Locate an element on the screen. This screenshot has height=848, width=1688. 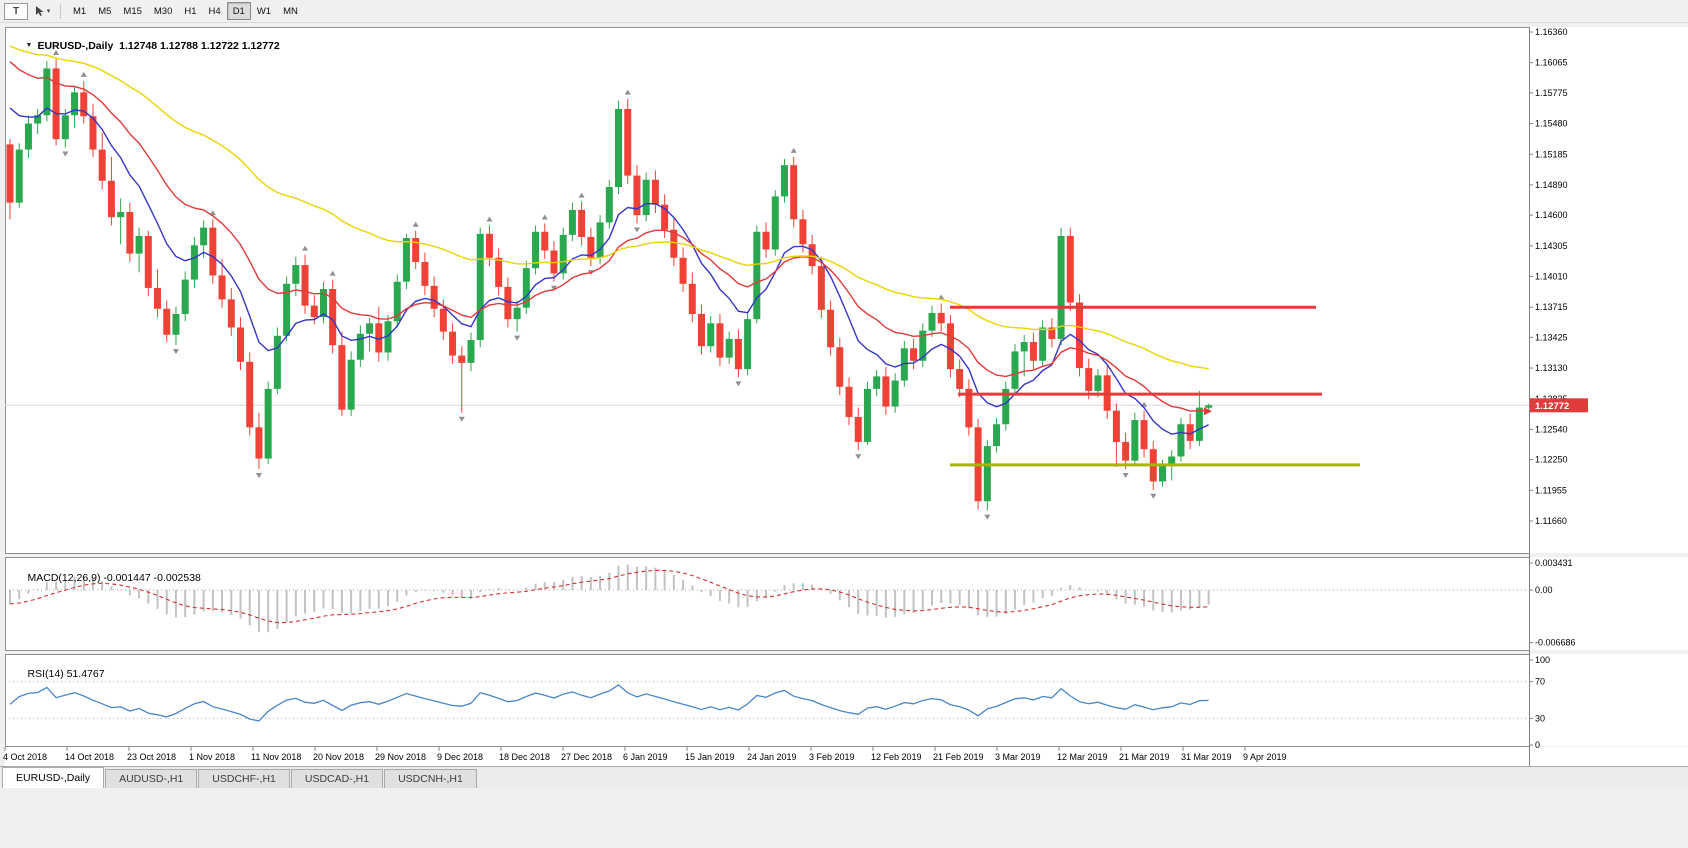
svg-text: 1.16360 is located at coordinates (1551, 32).